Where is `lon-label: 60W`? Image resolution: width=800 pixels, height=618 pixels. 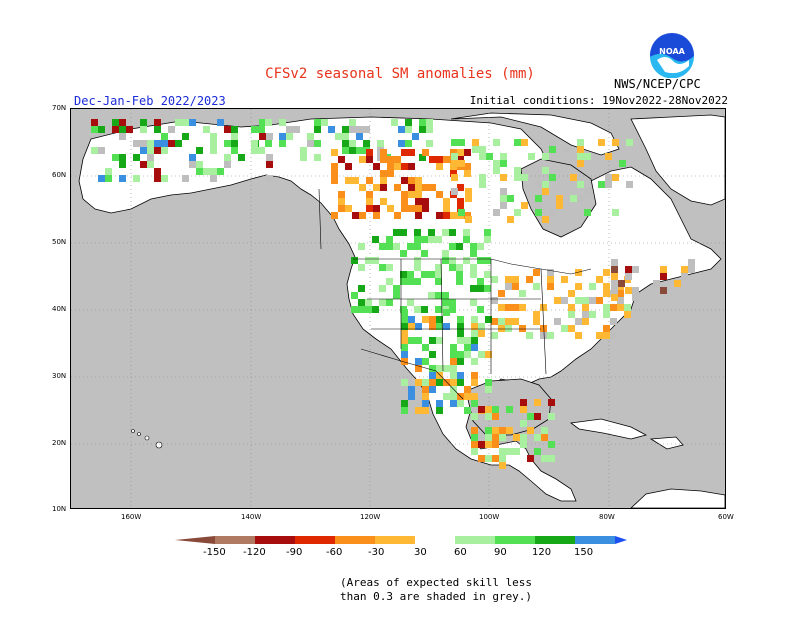
lon-label: 60W is located at coordinates (726, 517).